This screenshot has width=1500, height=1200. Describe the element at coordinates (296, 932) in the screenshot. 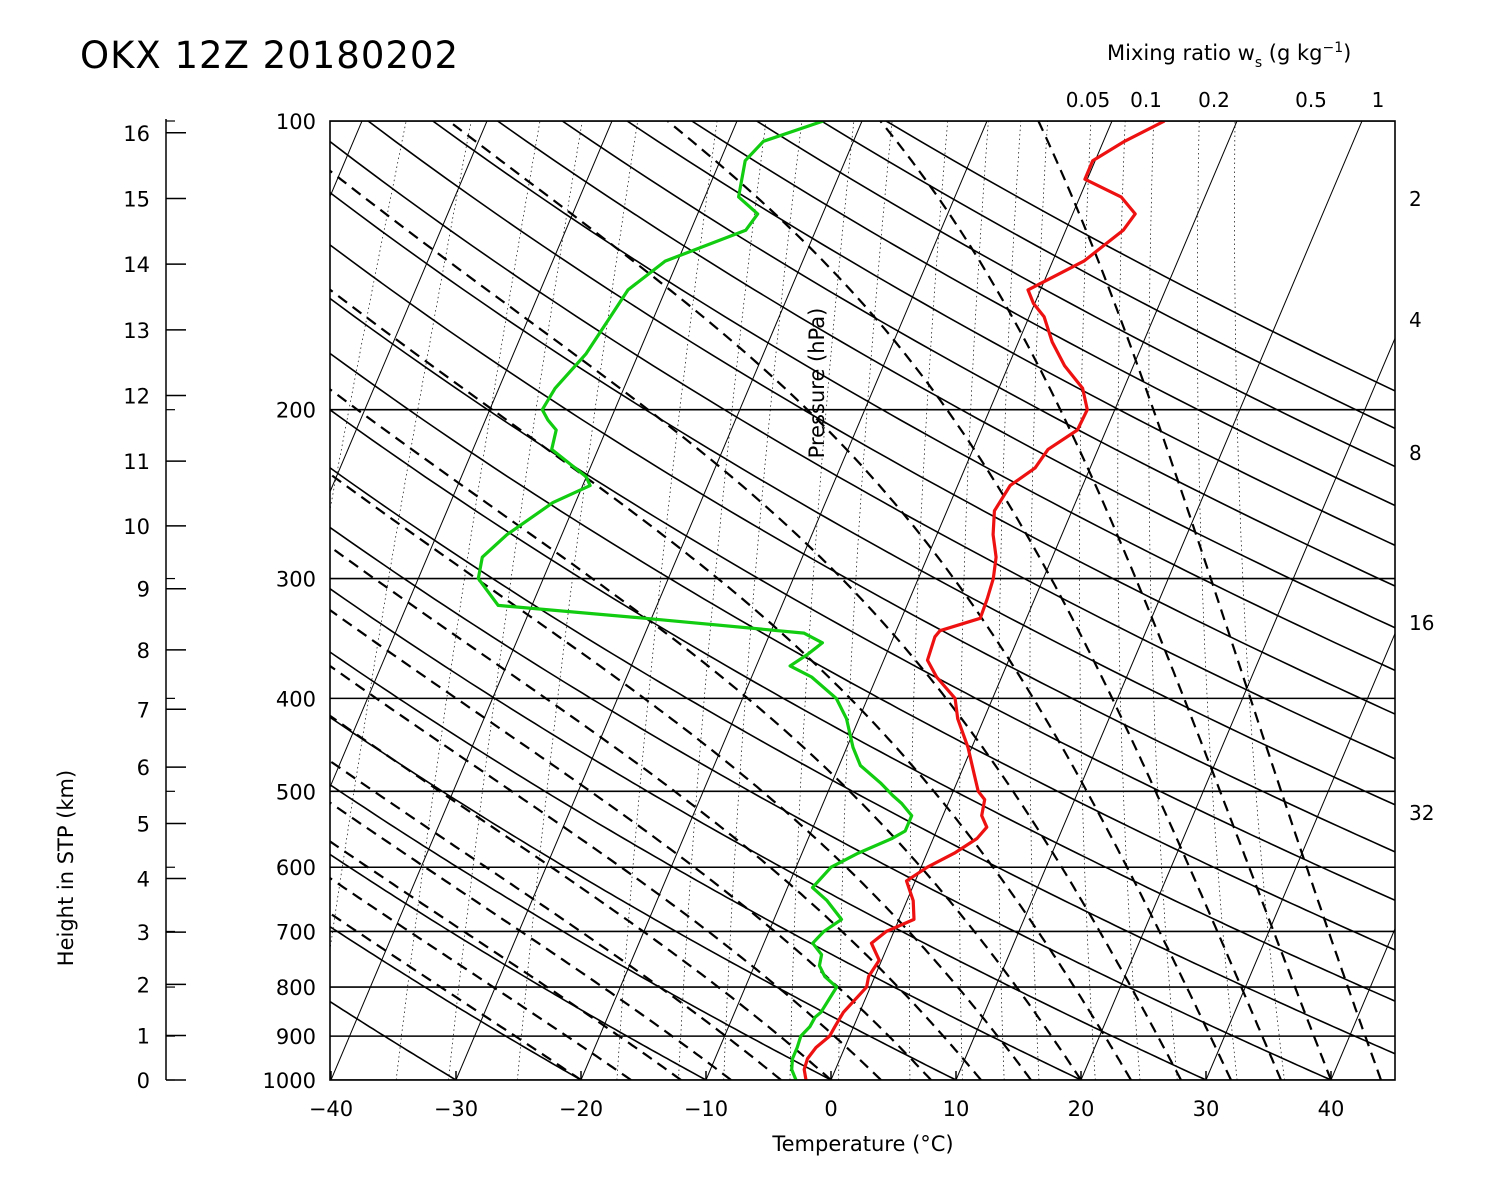

I see `pressure-tick-label: 700` at that location.